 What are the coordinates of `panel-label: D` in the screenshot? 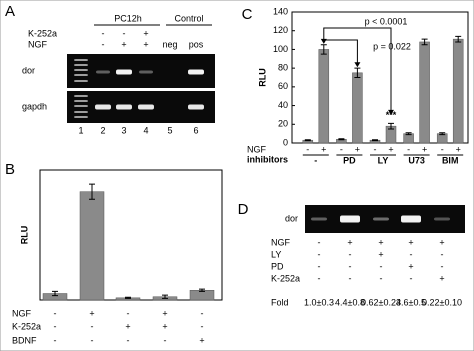 It's located at (243, 209).